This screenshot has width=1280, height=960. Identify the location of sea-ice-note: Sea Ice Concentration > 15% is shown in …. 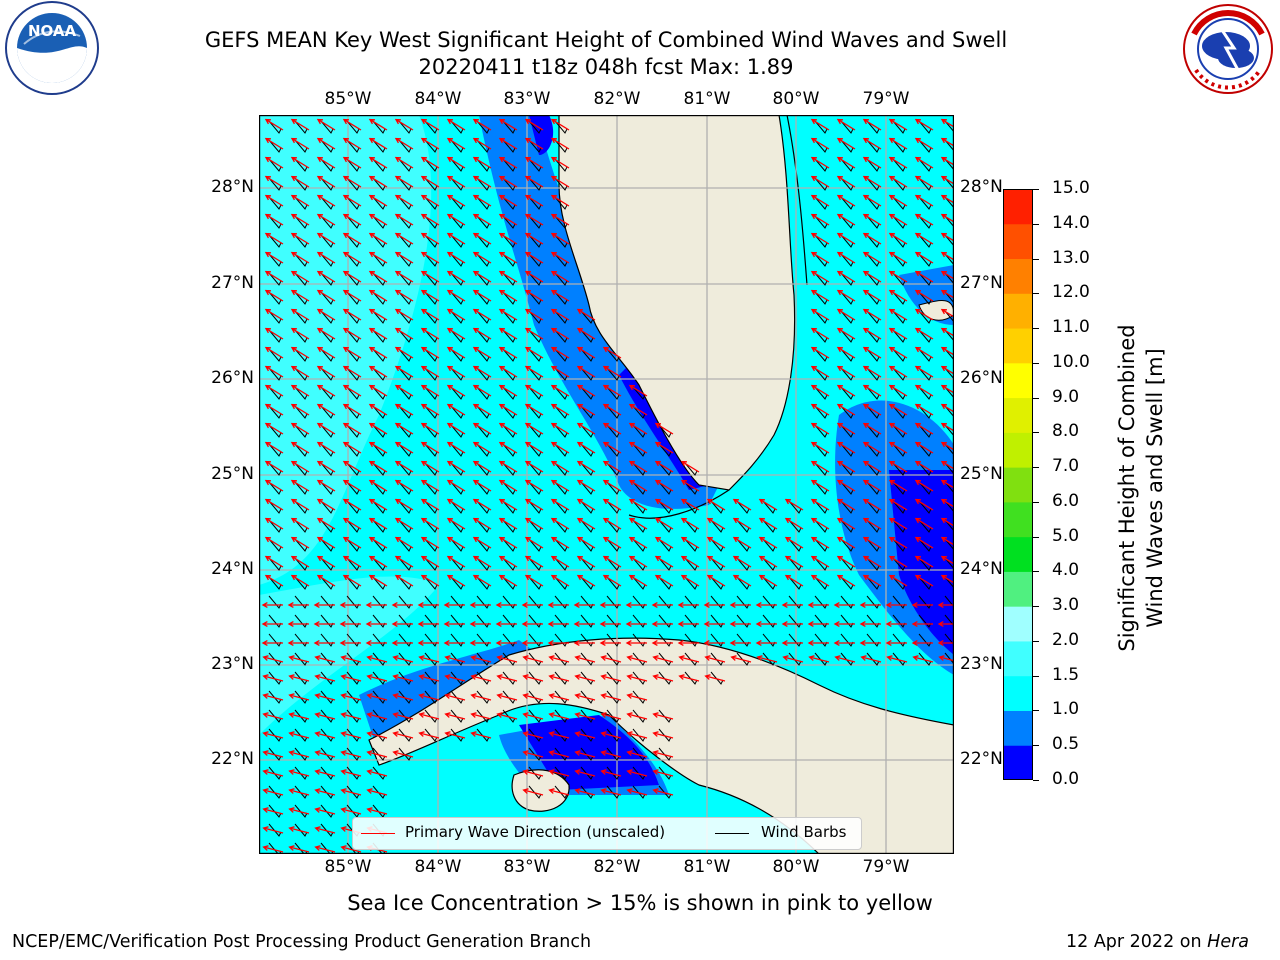
(640, 903).